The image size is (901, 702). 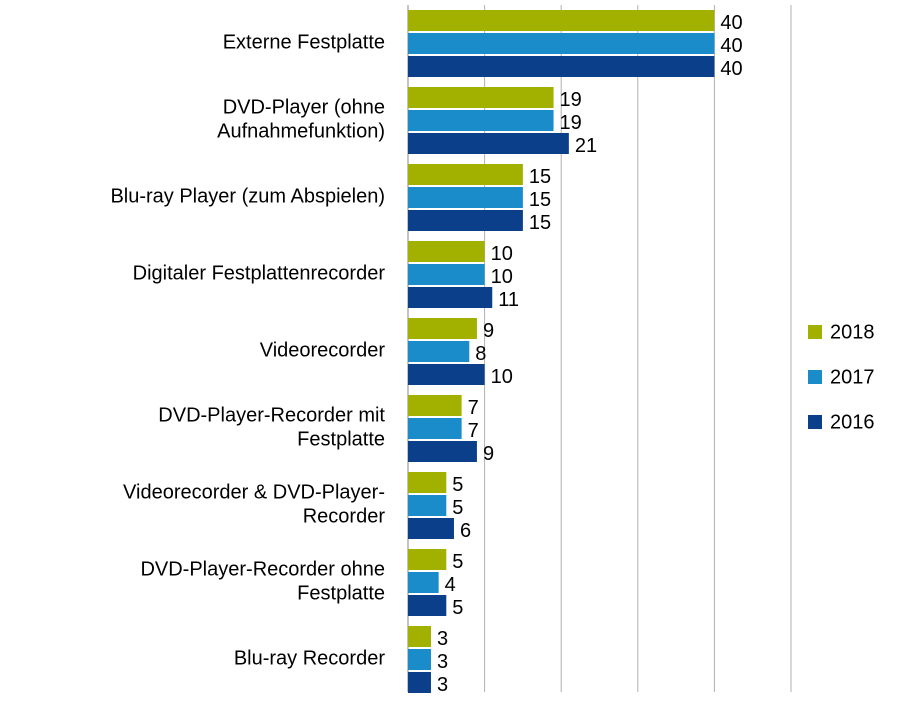 What do you see at coordinates (254, 505) in the screenshot?
I see `category-label: Videorecorder & DVD-Player-Recorder` at bounding box center [254, 505].